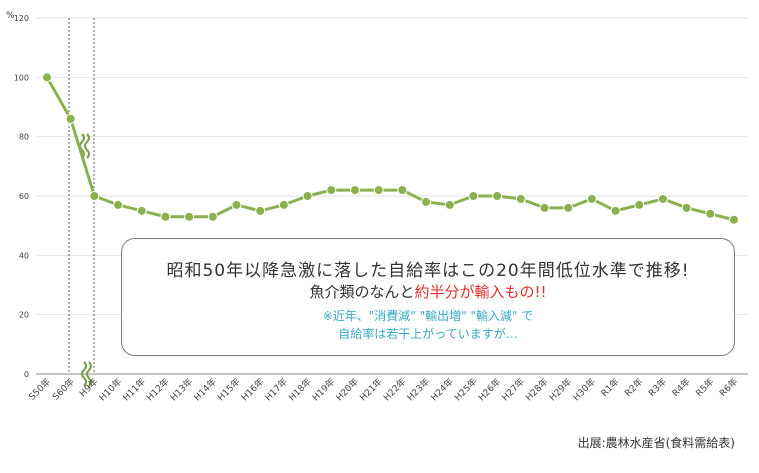  What do you see at coordinates (584, 390) in the screenshot?
I see `x-tick-label: H30年` at bounding box center [584, 390].